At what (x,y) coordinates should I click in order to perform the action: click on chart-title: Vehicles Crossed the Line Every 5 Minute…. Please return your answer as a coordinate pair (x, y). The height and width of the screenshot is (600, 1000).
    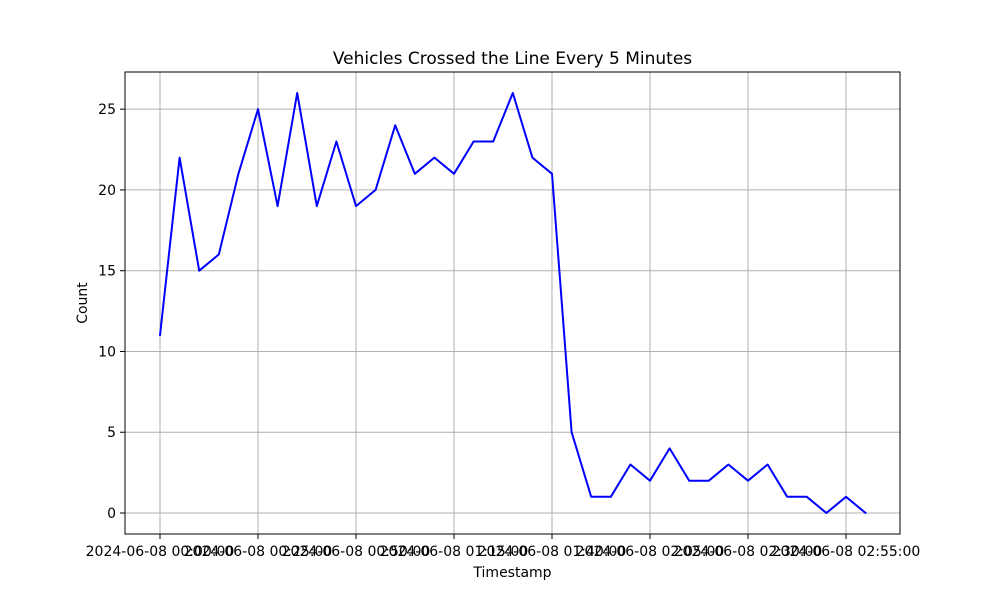
    Looking at the image, I should click on (512, 59).